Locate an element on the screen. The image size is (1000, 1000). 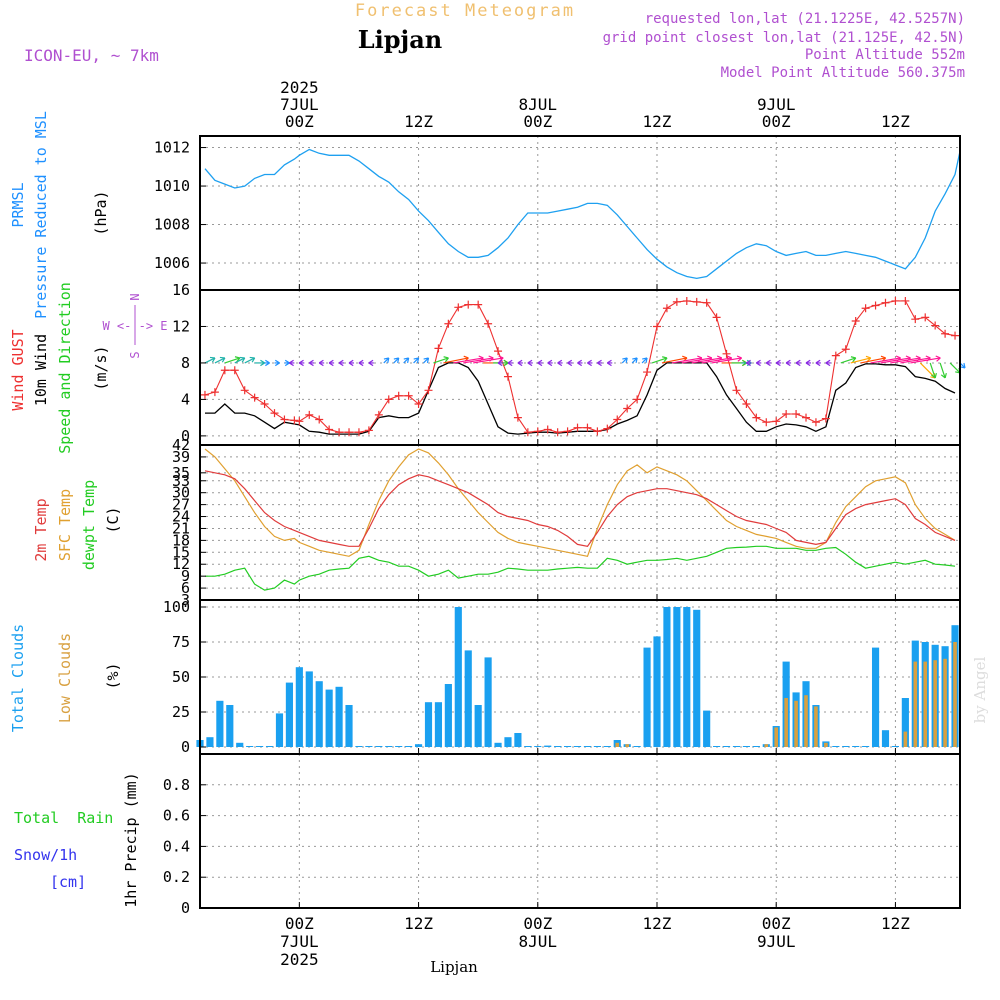
temp-tick-3: 3 is located at coordinates (185, 600).